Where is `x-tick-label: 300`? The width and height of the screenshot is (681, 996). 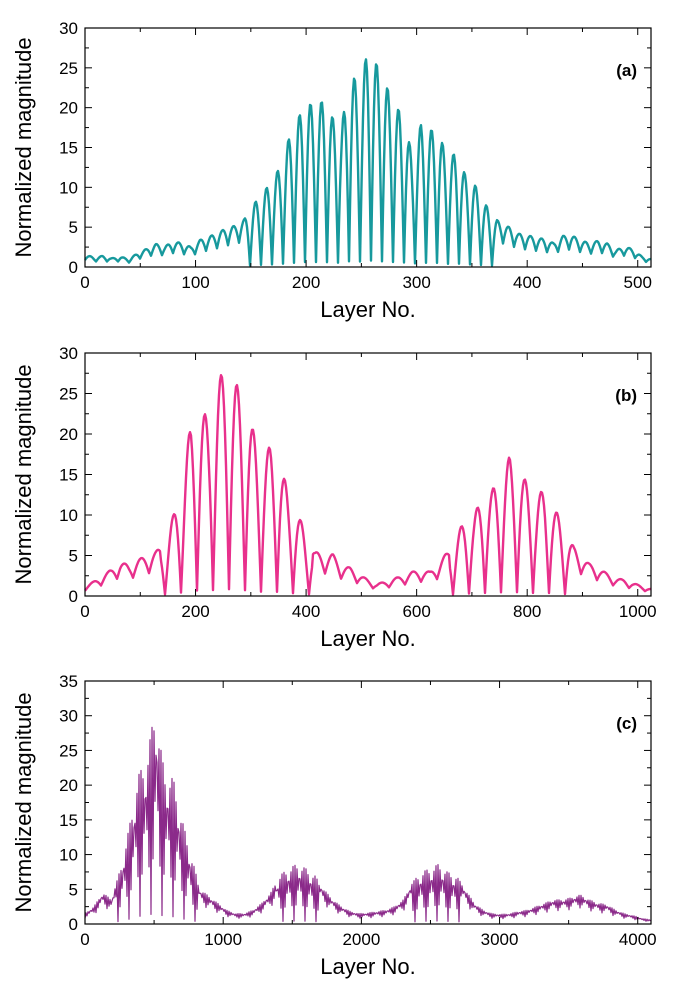 x-tick-label: 300 is located at coordinates (416, 282).